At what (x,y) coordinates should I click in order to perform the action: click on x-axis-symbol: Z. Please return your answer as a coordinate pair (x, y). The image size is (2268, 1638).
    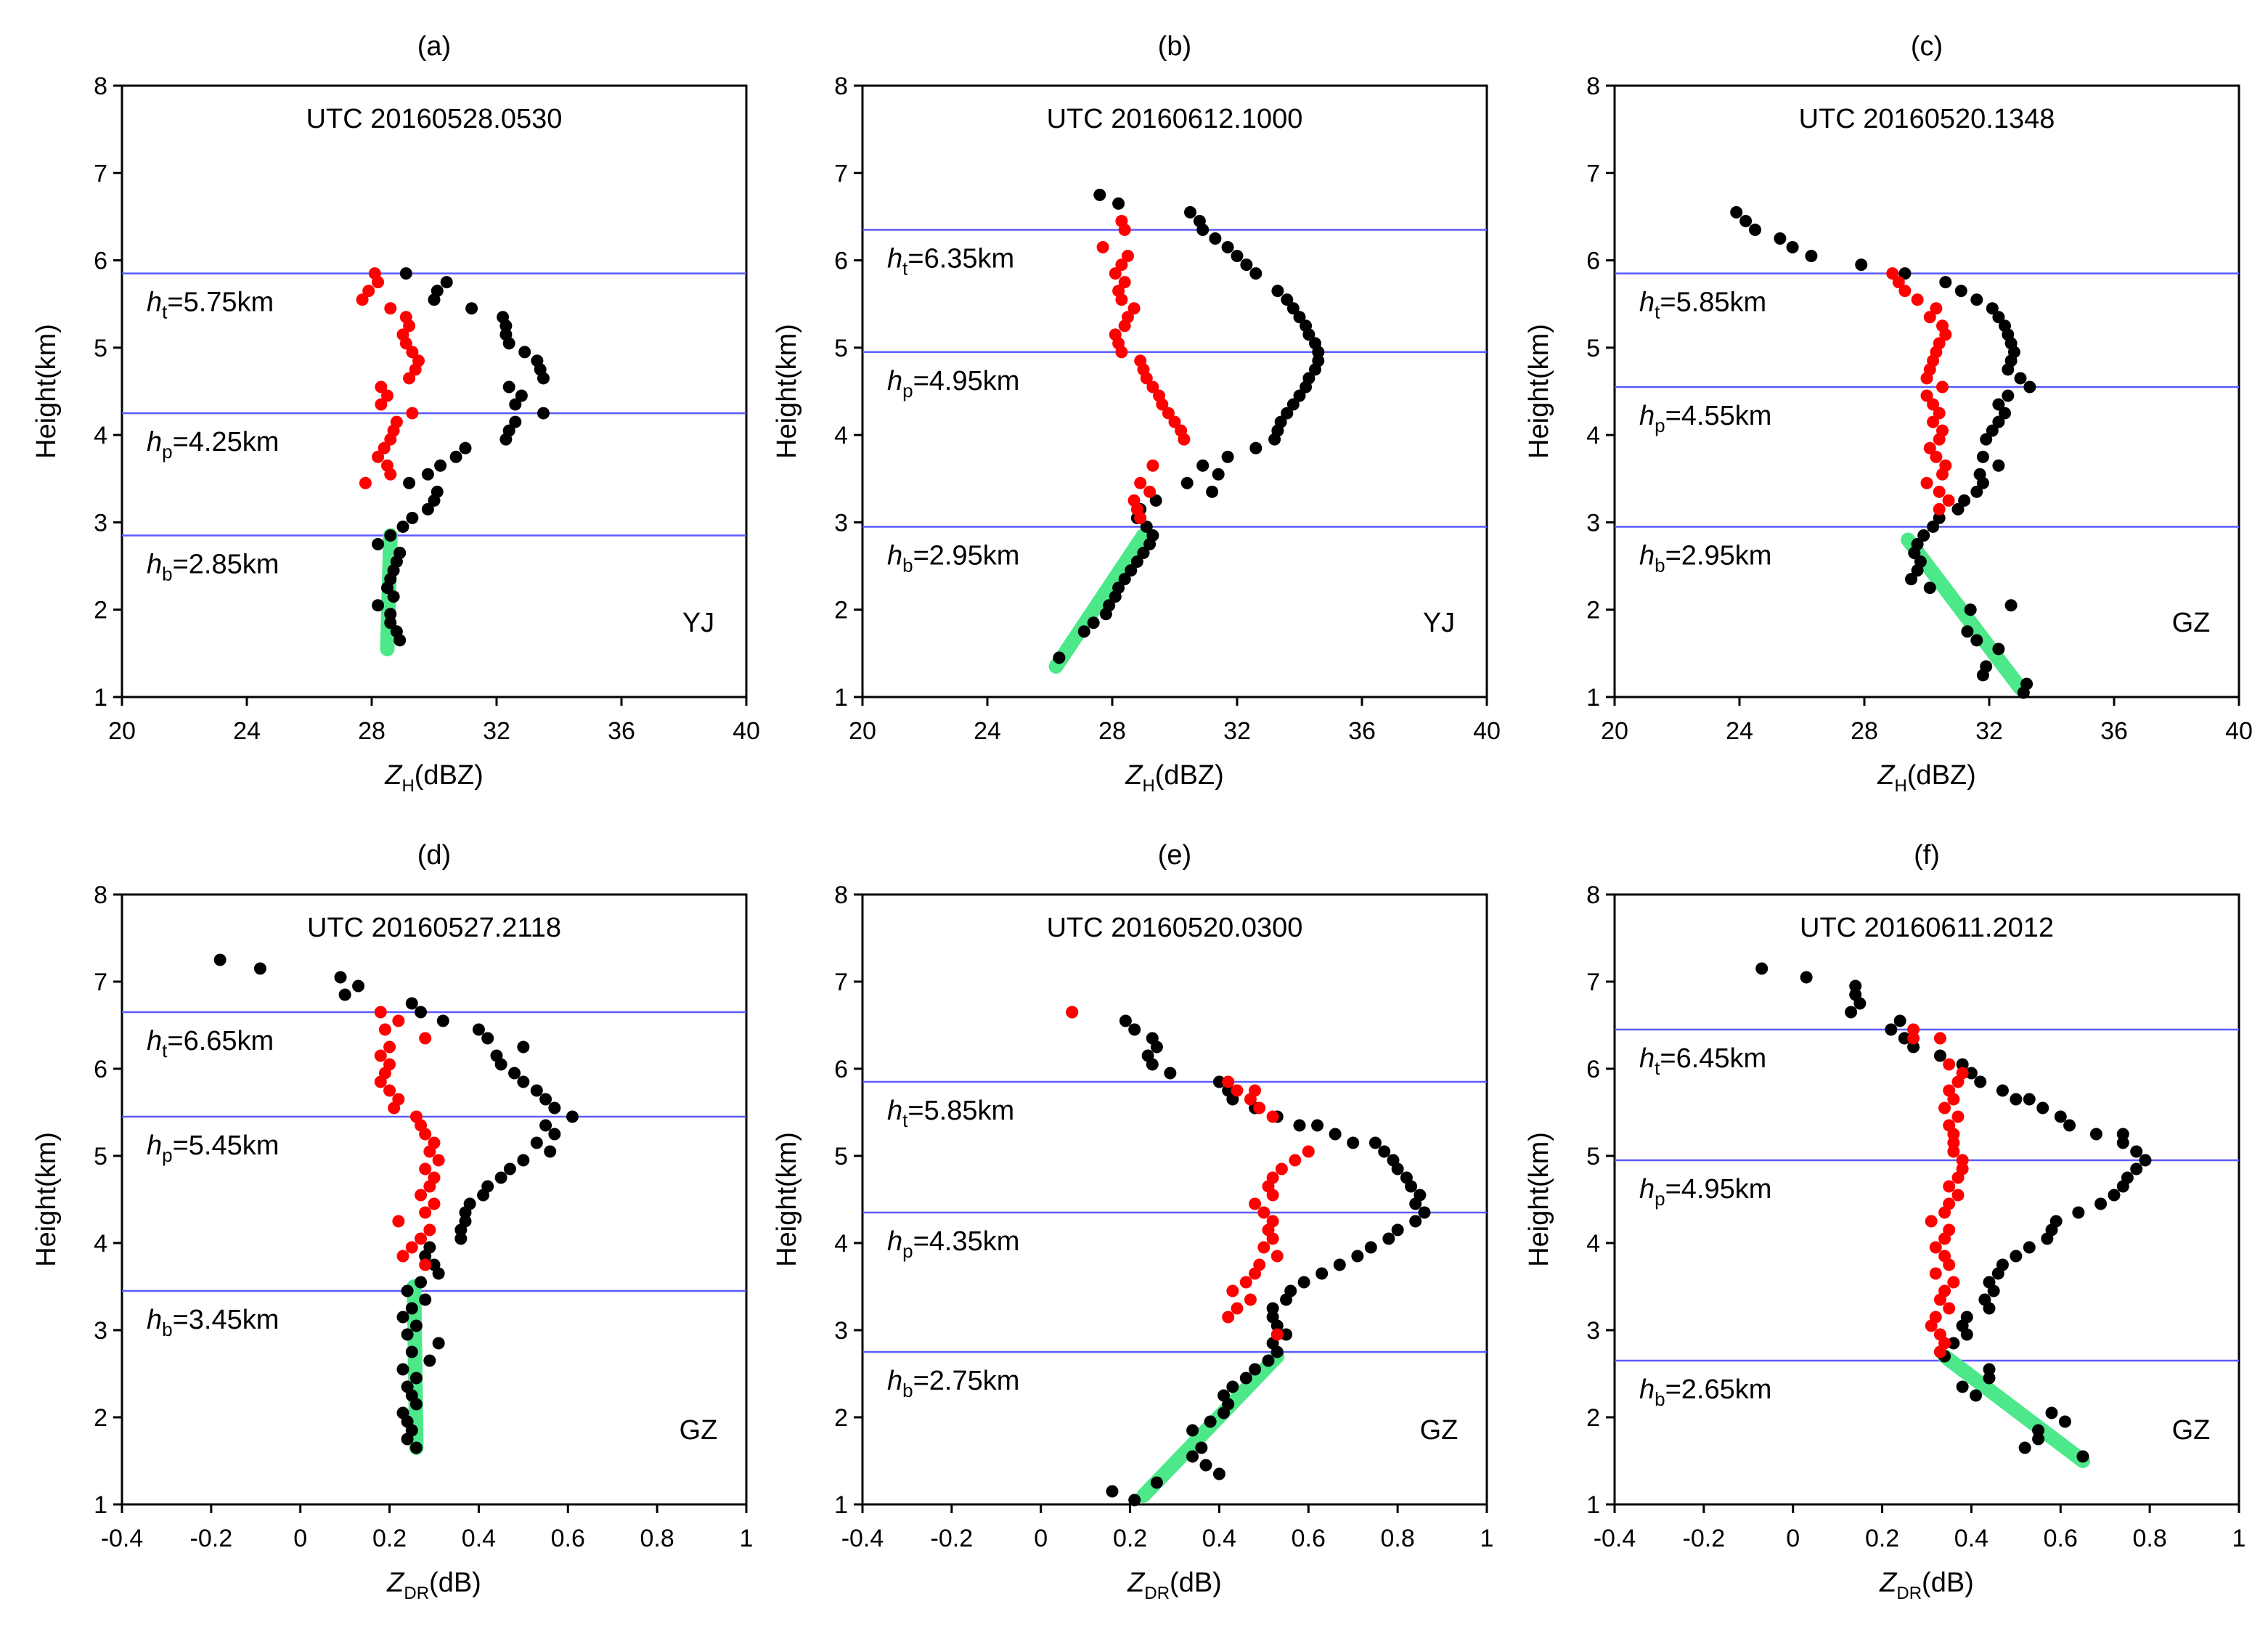
    Looking at the image, I should click on (393, 776).